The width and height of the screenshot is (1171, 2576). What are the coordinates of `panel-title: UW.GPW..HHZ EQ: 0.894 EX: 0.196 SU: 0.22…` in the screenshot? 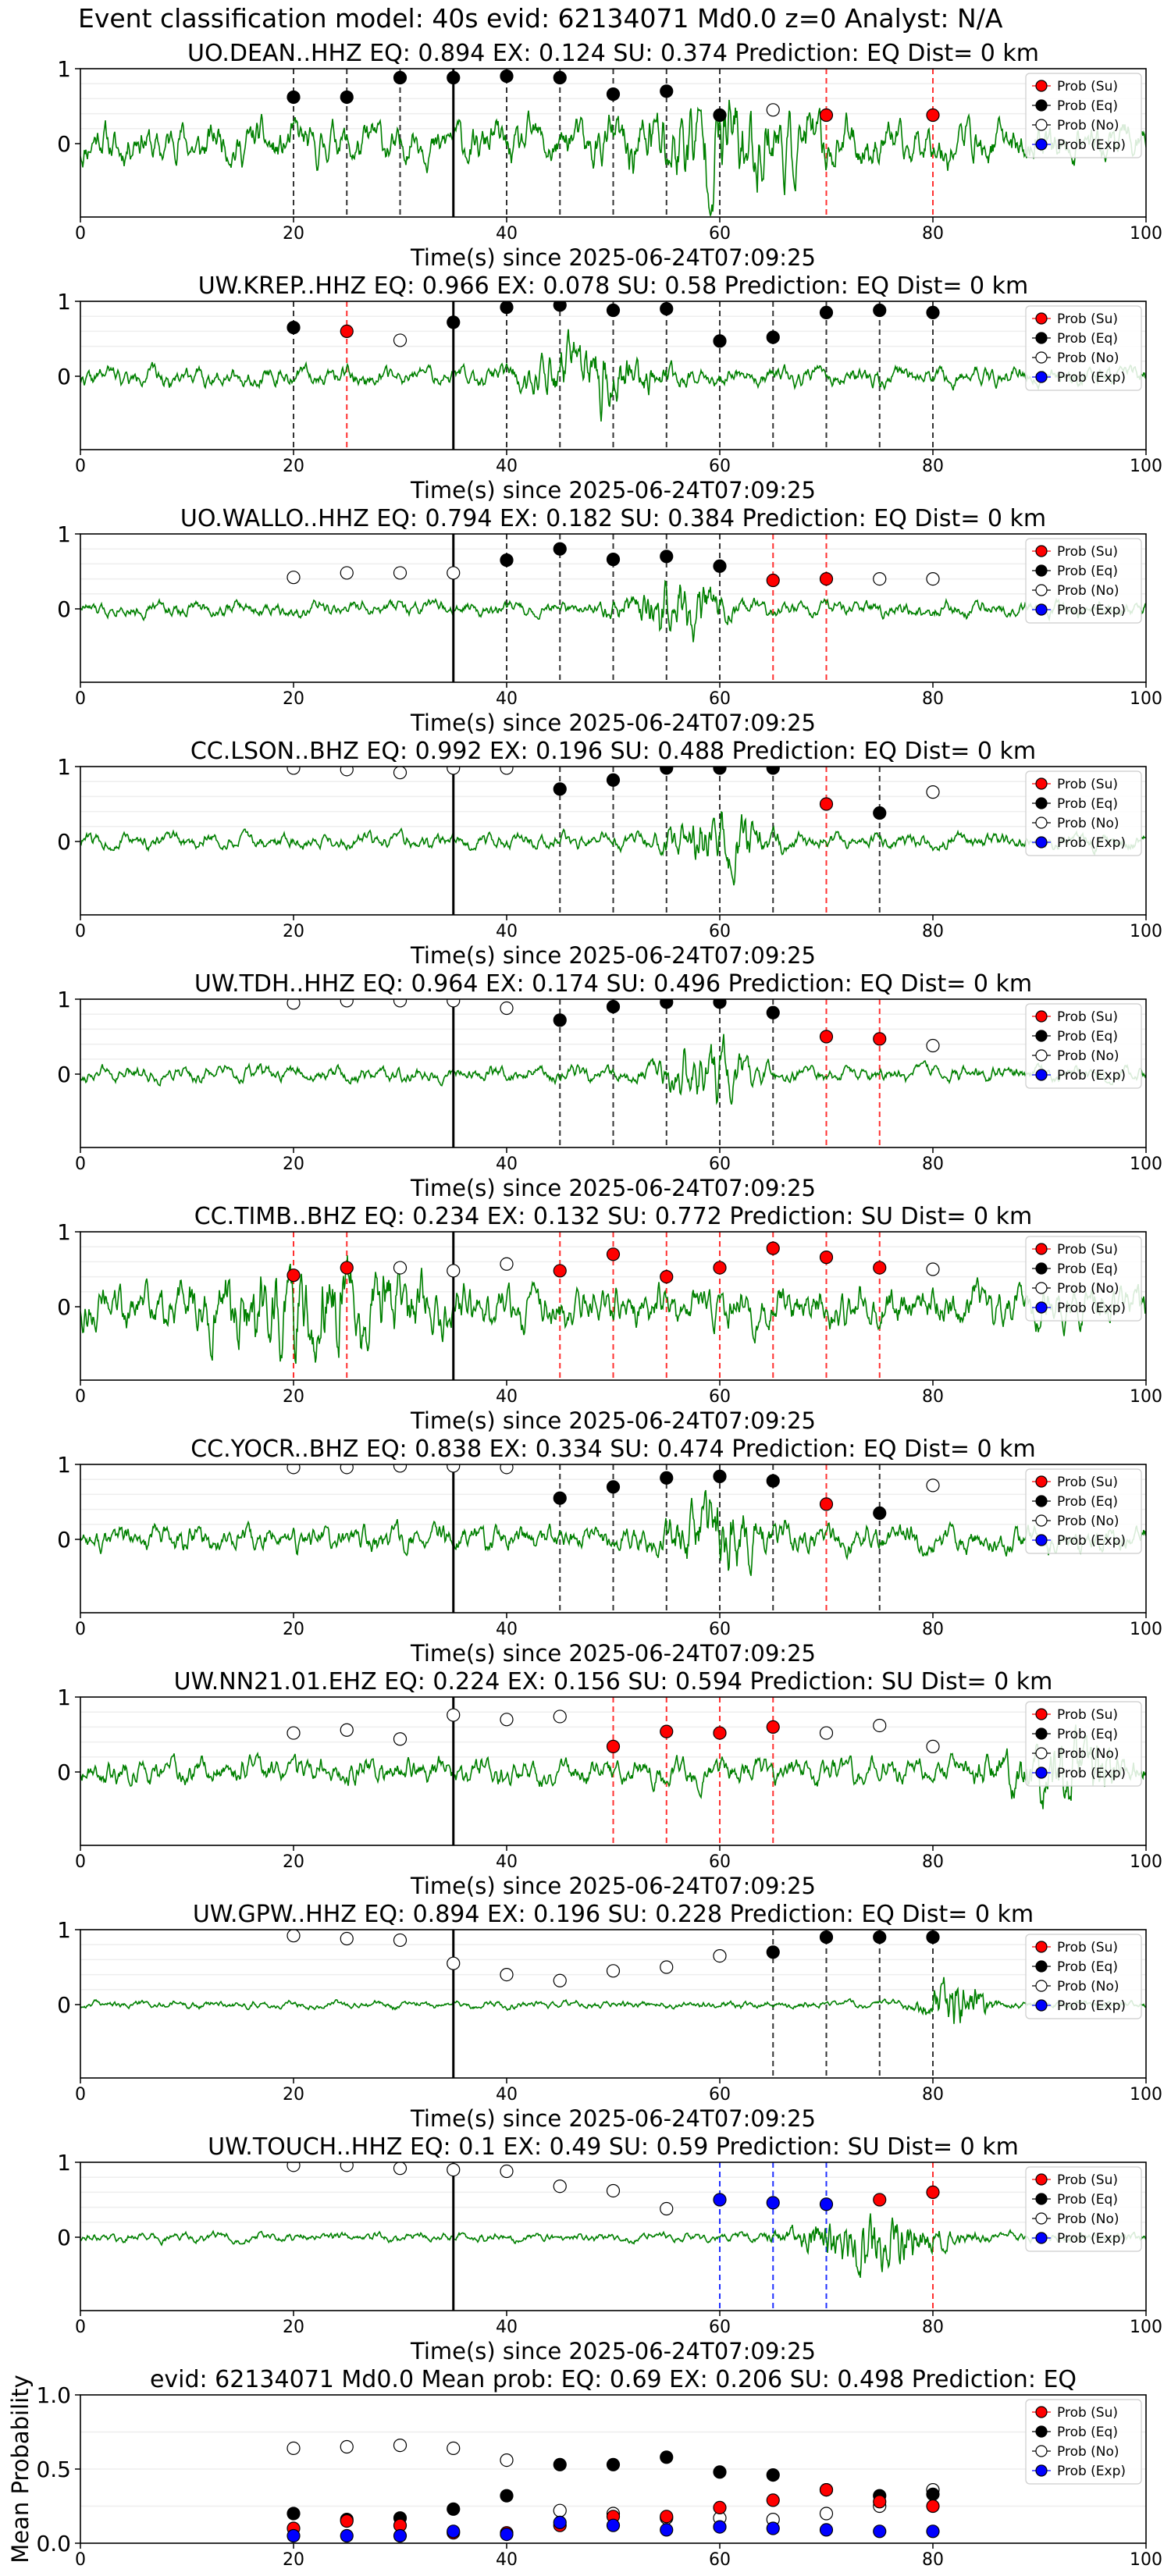 It's located at (613, 1915).